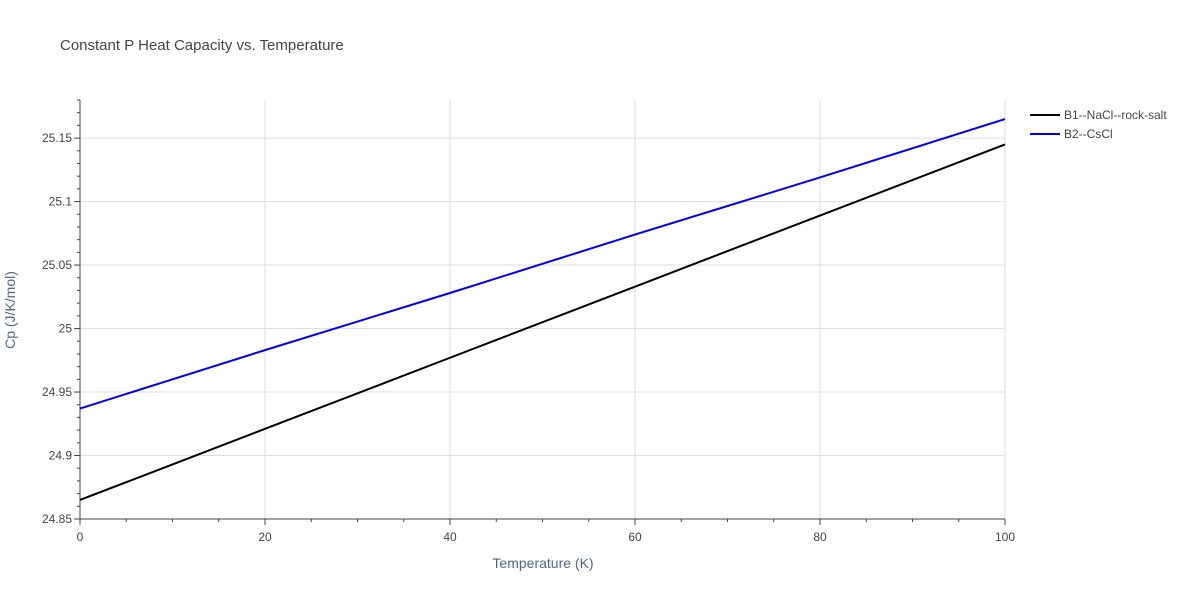 This screenshot has width=1200, height=600. What do you see at coordinates (635, 537) in the screenshot?
I see `x-tick-label: 60` at bounding box center [635, 537].